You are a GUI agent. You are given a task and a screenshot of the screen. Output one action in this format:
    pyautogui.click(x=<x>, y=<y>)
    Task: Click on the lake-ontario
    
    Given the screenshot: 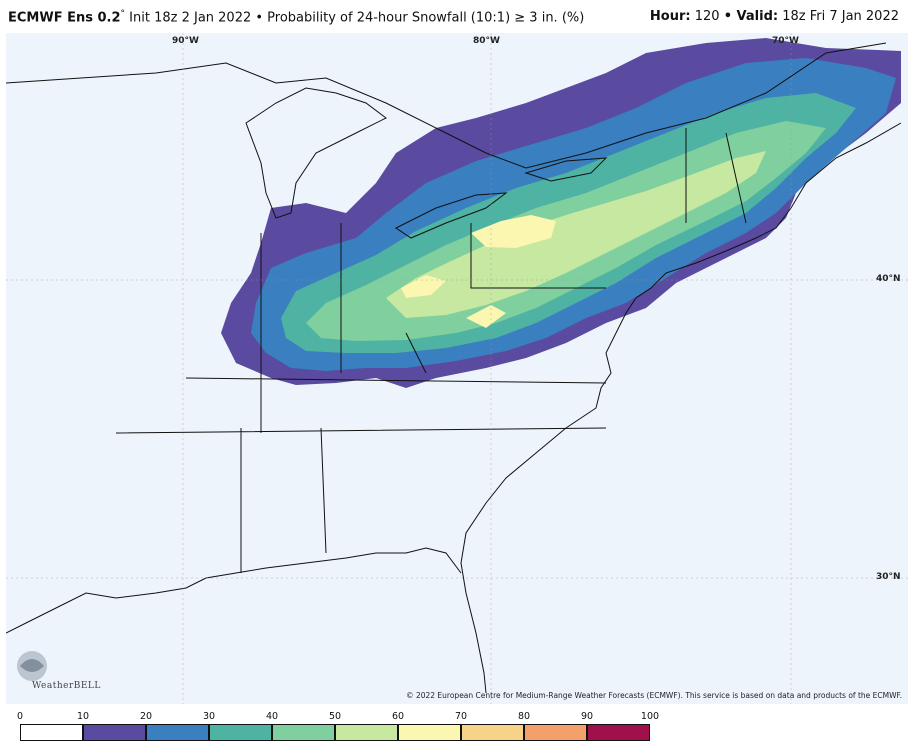 What is the action you would take?
    pyautogui.click(x=566, y=169)
    